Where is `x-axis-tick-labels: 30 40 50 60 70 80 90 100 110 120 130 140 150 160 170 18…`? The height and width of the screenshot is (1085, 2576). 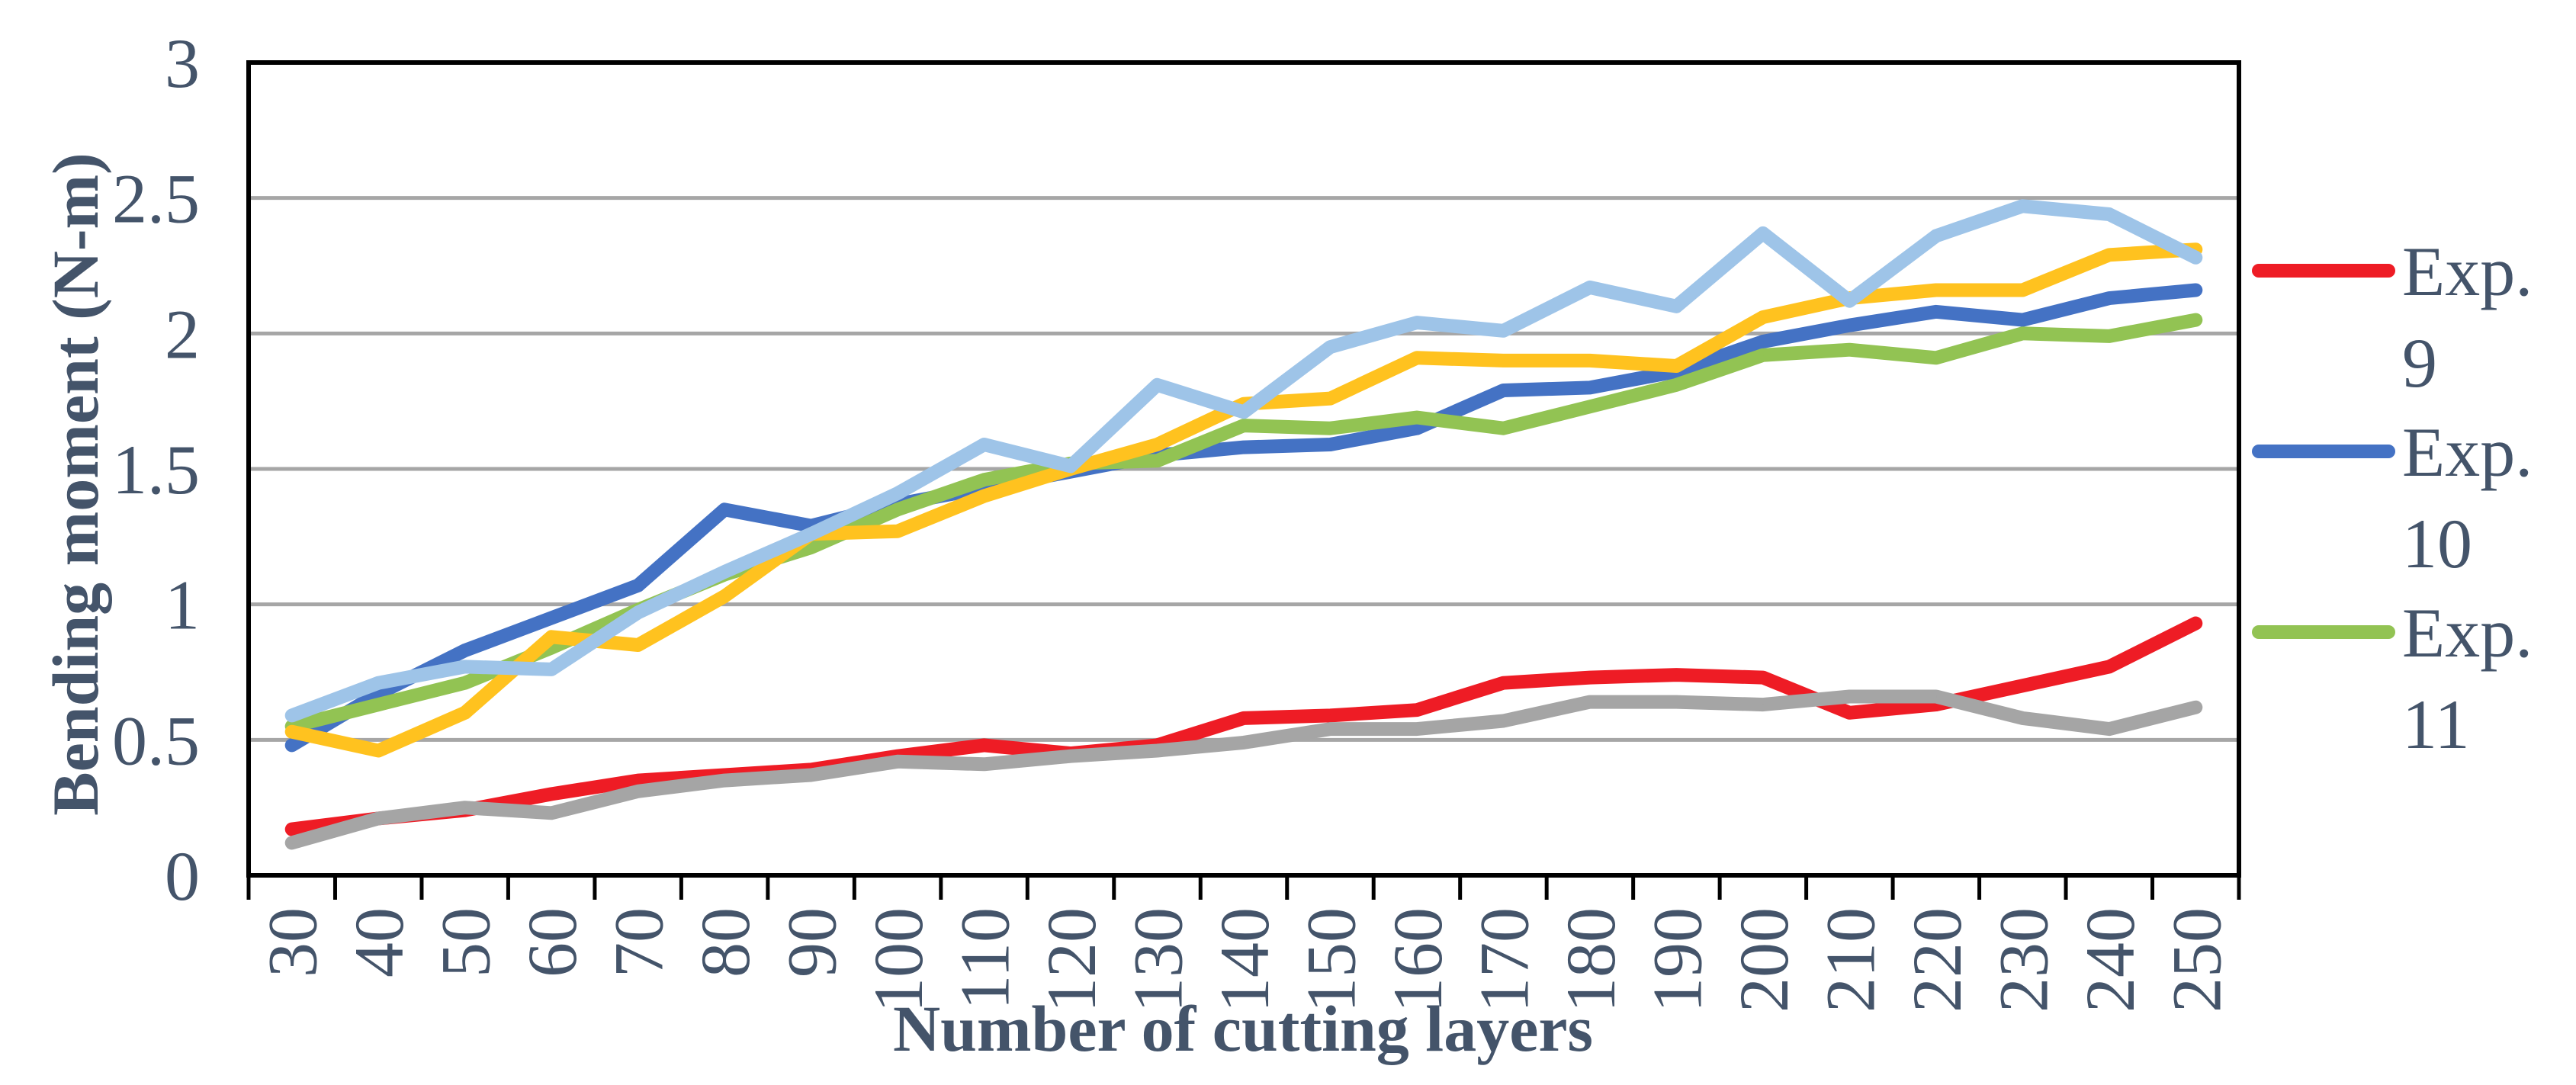
x-axis-tick-labels: 30 40 50 60 70 80 90 100 110 120 130 140 150 160 170 18… is located at coordinates (1245, 960).